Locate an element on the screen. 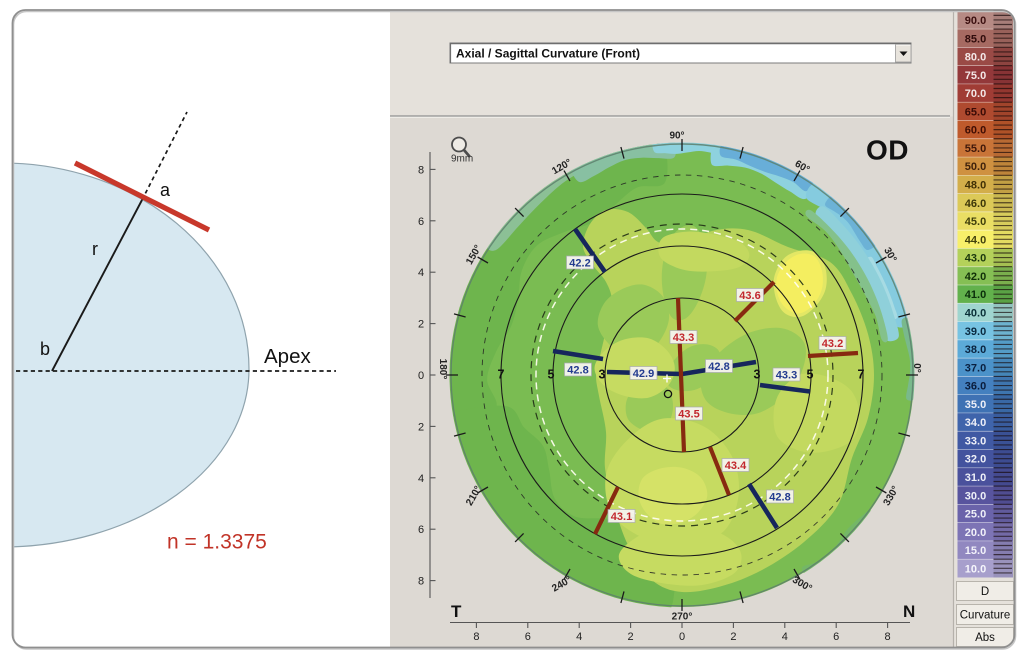  svg-text: 43.0 is located at coordinates (975, 259).